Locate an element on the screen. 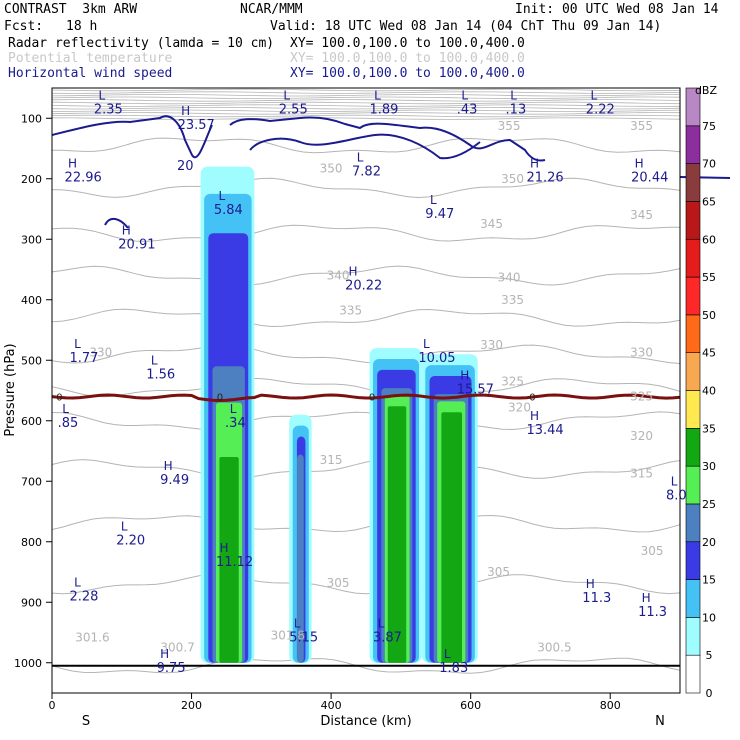 This screenshot has height=740, width=740. extremum-value: 1.83 is located at coordinates (453, 668).